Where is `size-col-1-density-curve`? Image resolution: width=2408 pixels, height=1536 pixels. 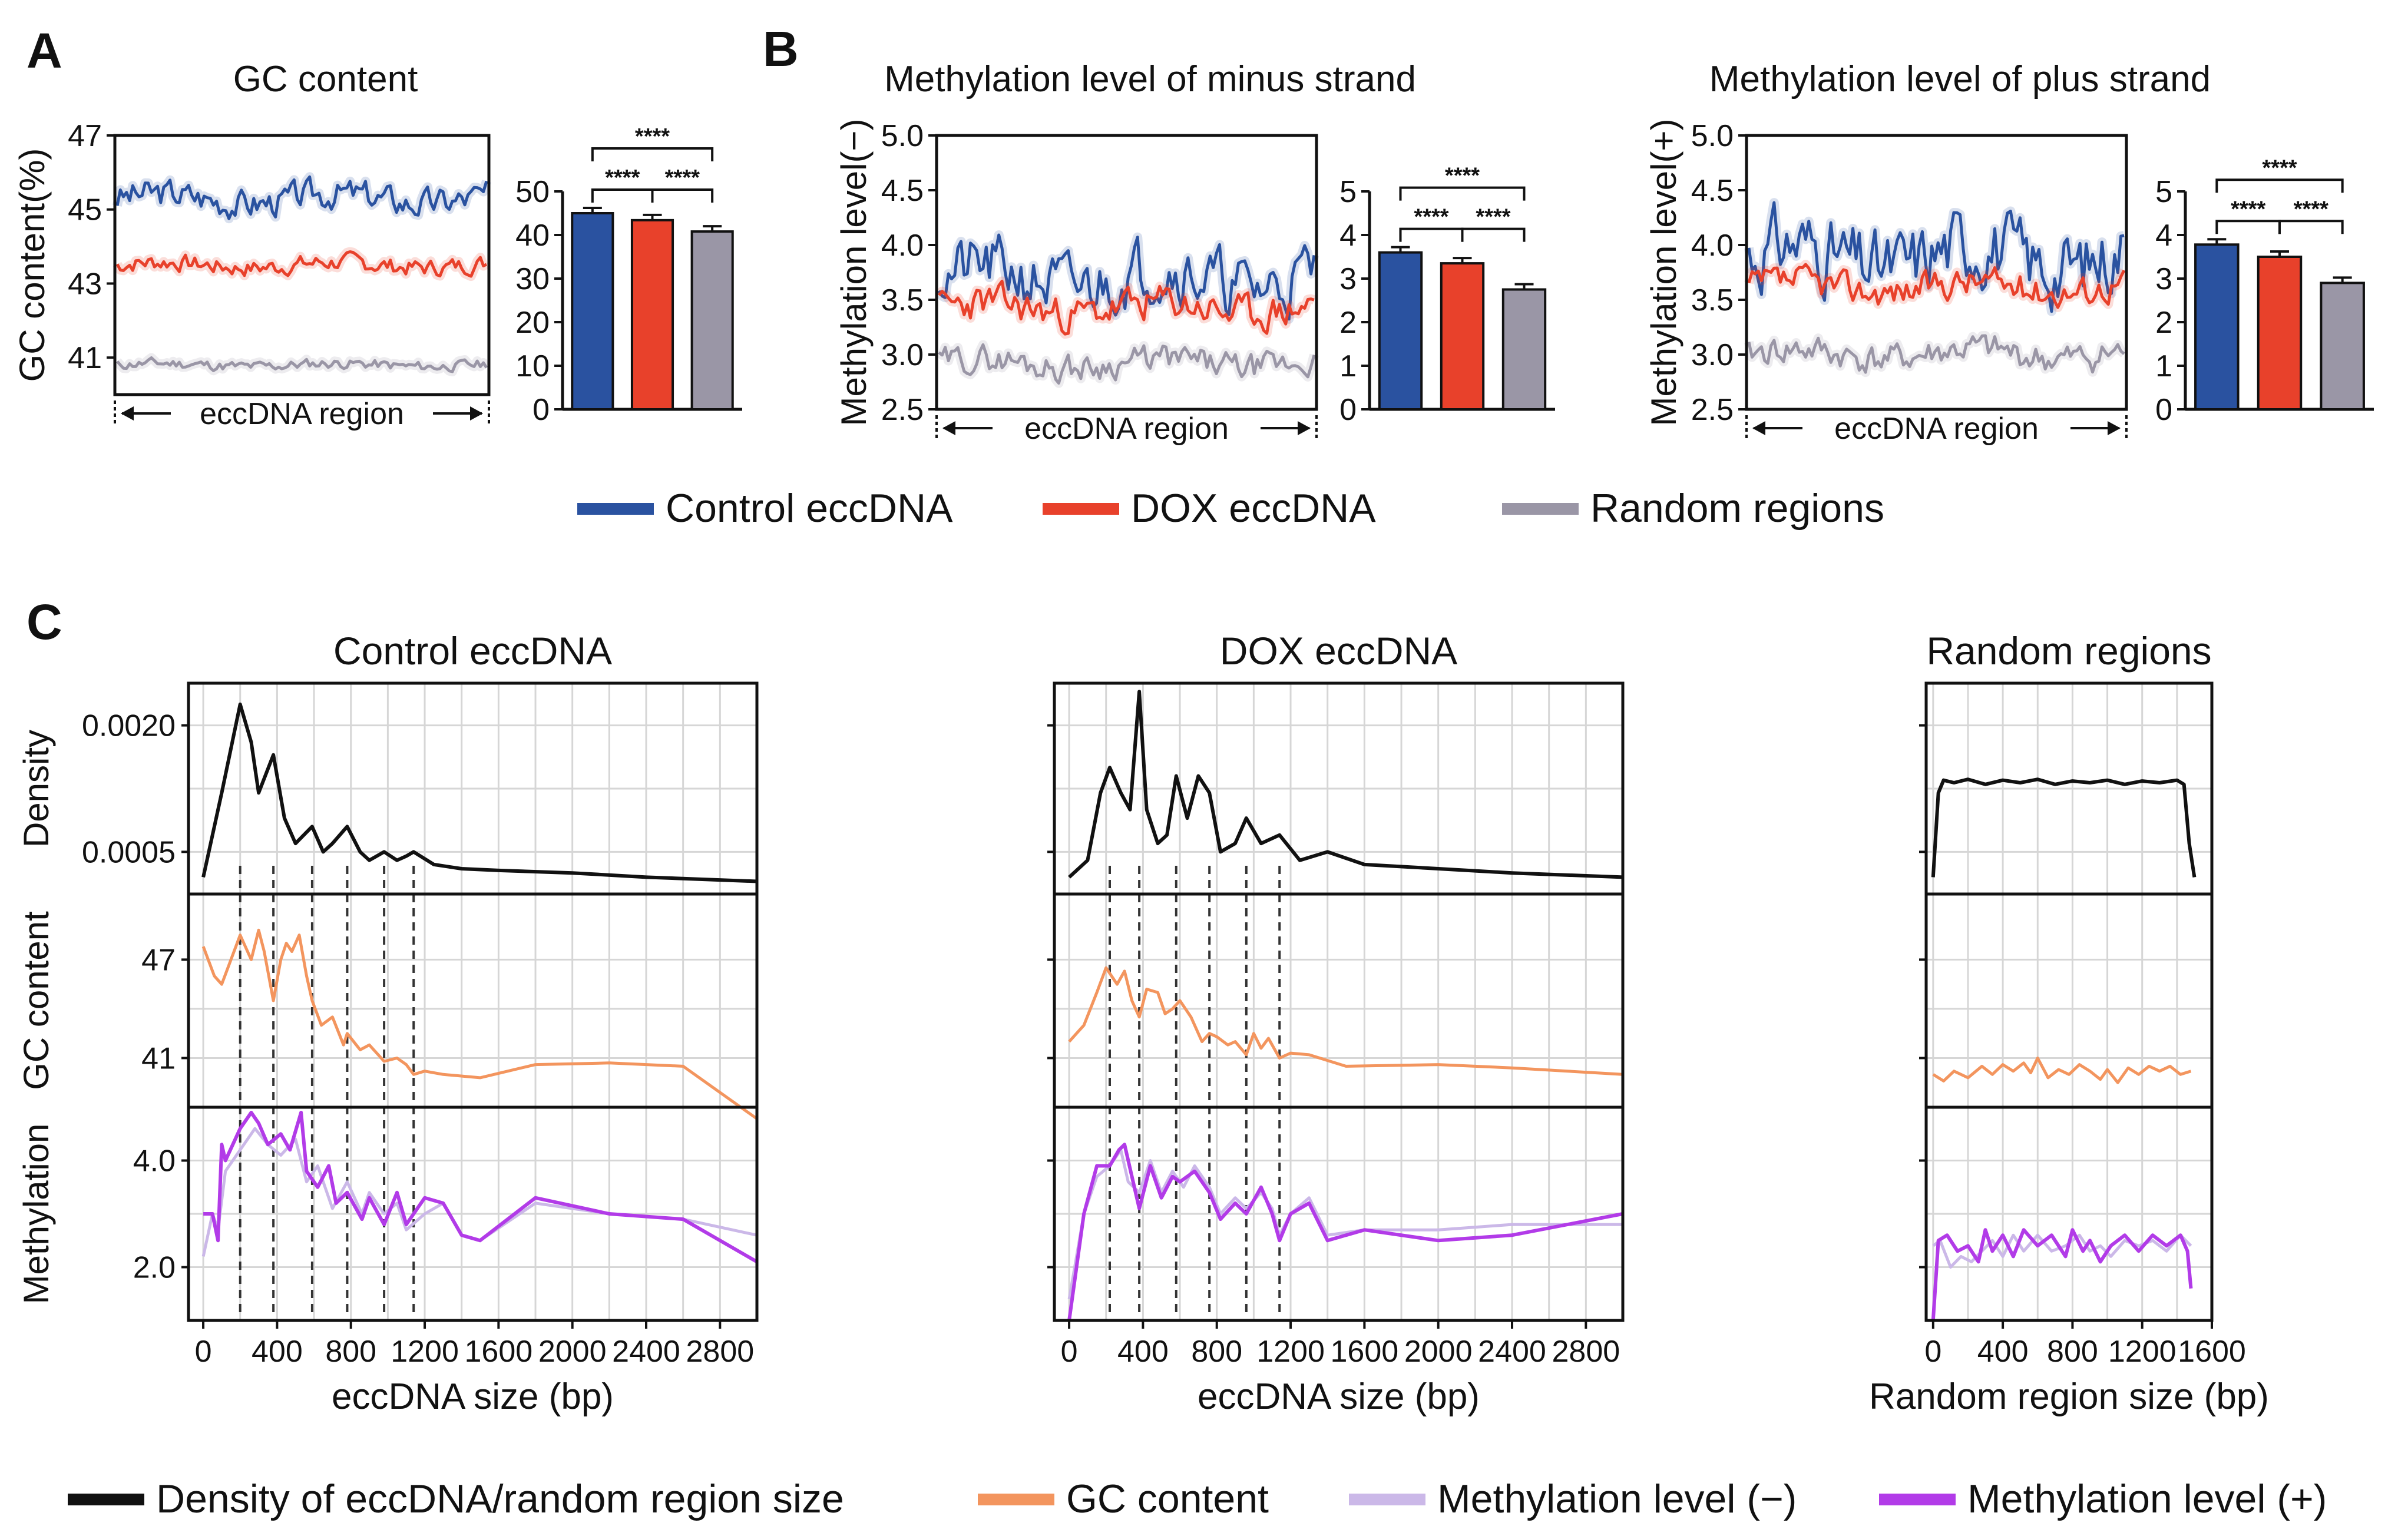
size-col-1-density-curve is located at coordinates (1345, 784).